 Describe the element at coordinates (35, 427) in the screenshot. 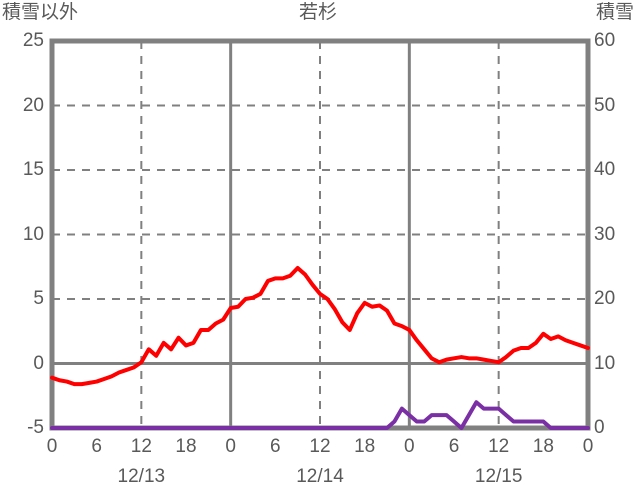

I see `y-axis-tick-label-left: -5` at that location.